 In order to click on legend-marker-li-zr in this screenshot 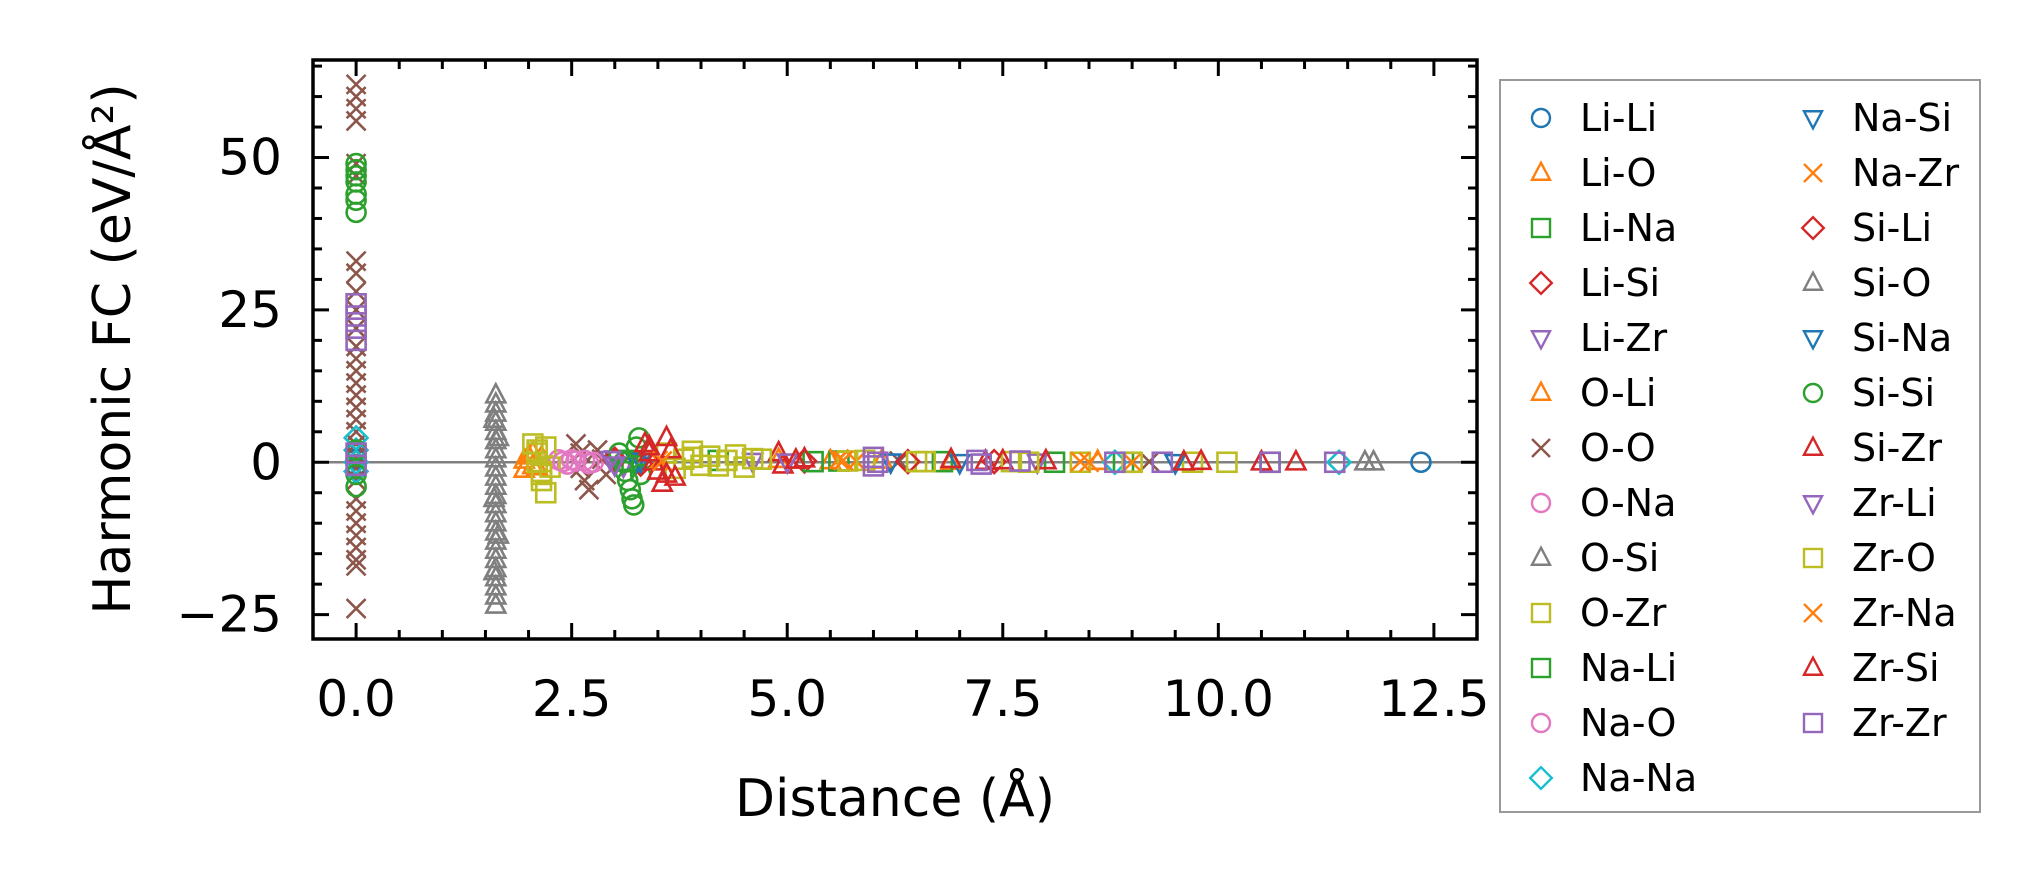, I will do `click(1541, 340)`.